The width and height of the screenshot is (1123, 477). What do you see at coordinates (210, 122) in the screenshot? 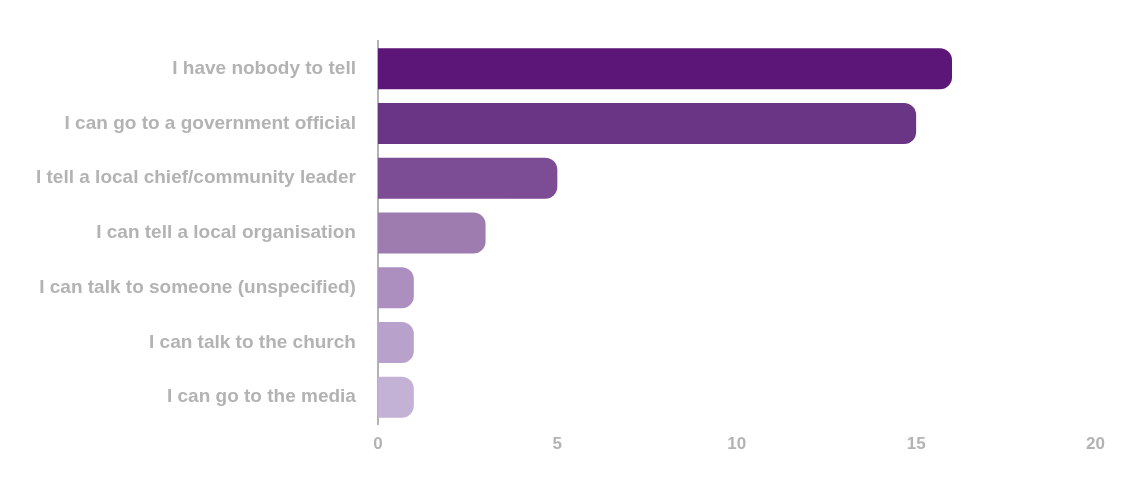
I see `y-tick-label: I can go to a government official` at bounding box center [210, 122].